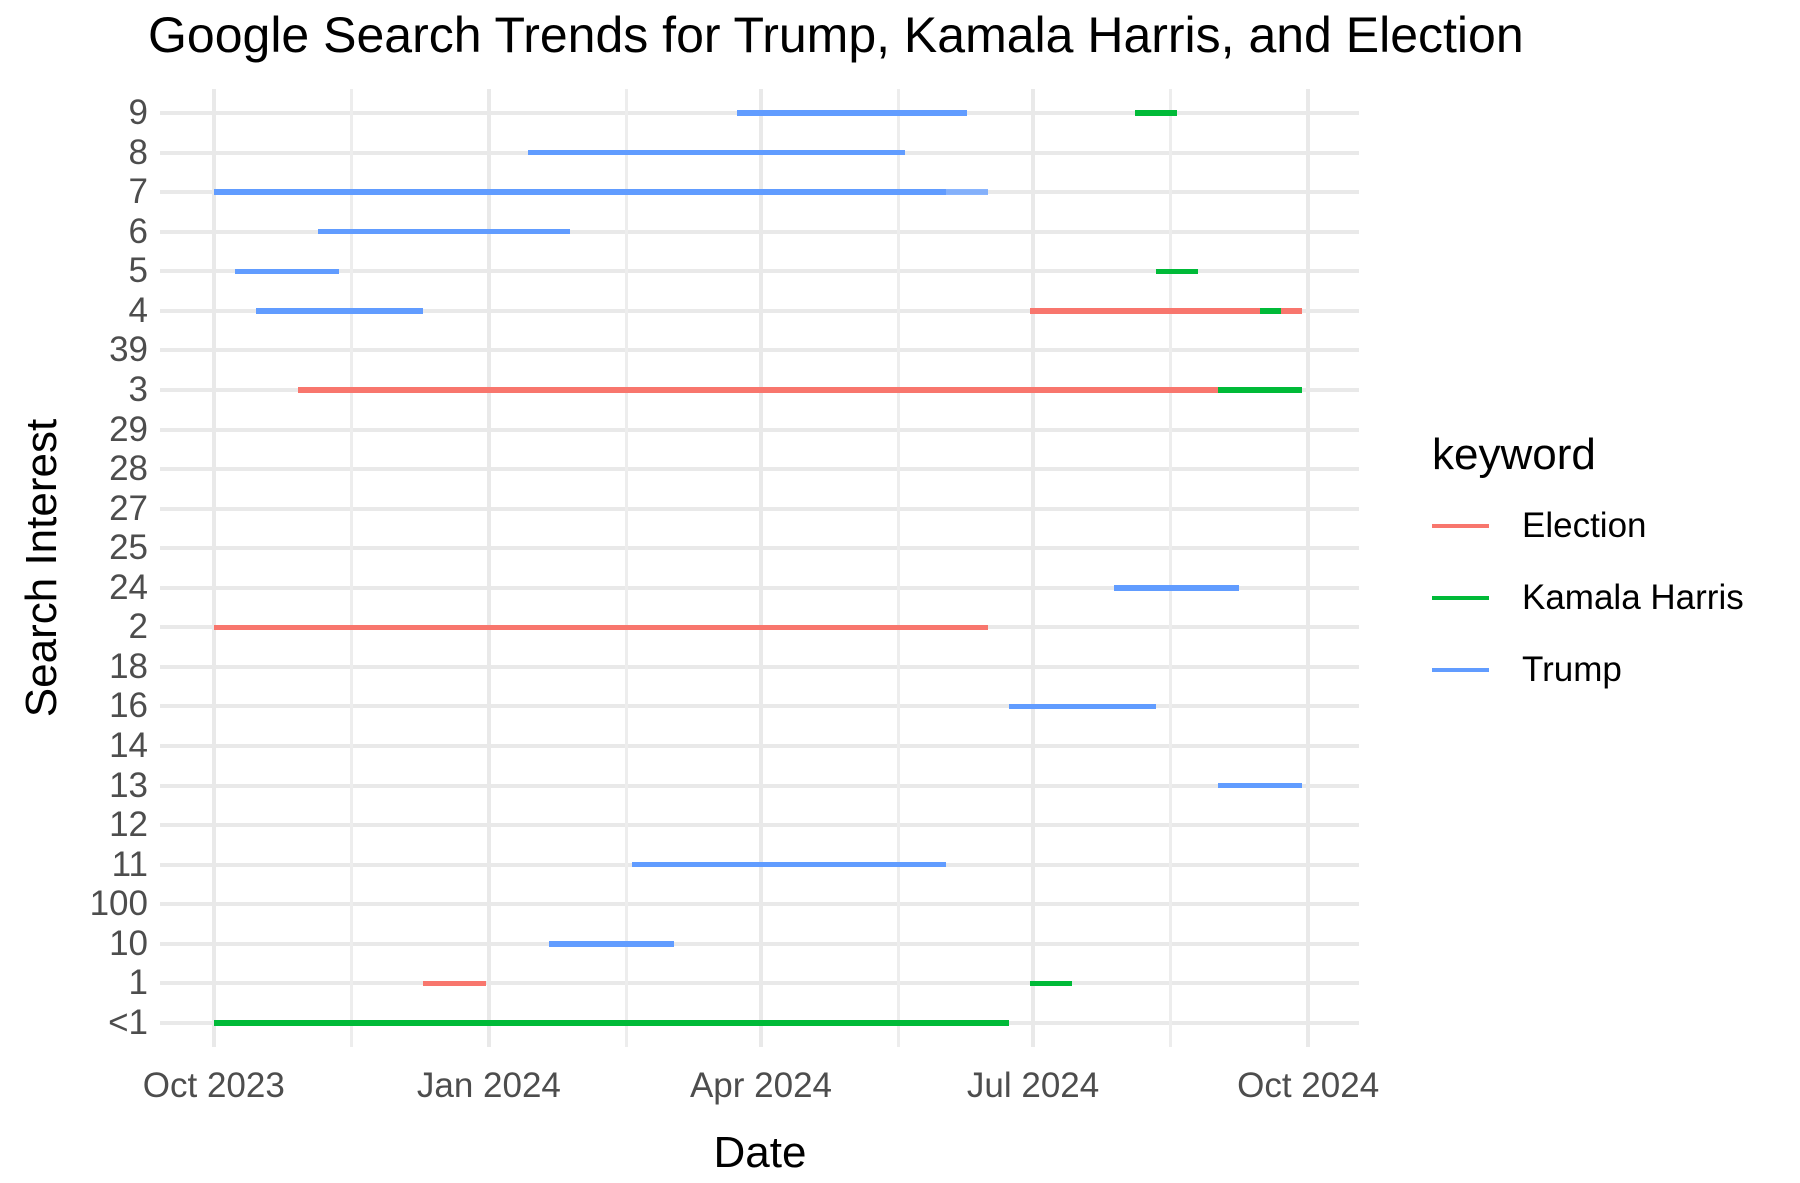 Image resolution: width=1800 pixels, height=1183 pixels. Describe the element at coordinates (213, 1085) in the screenshot. I see `x-tick-label: Oct 2023` at that location.